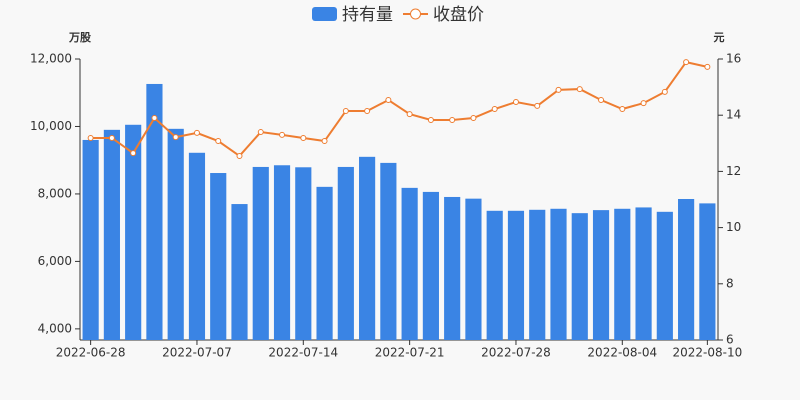  Describe the element at coordinates (197, 353) in the screenshot. I see `x-tick-label: 2022-07-07` at that location.